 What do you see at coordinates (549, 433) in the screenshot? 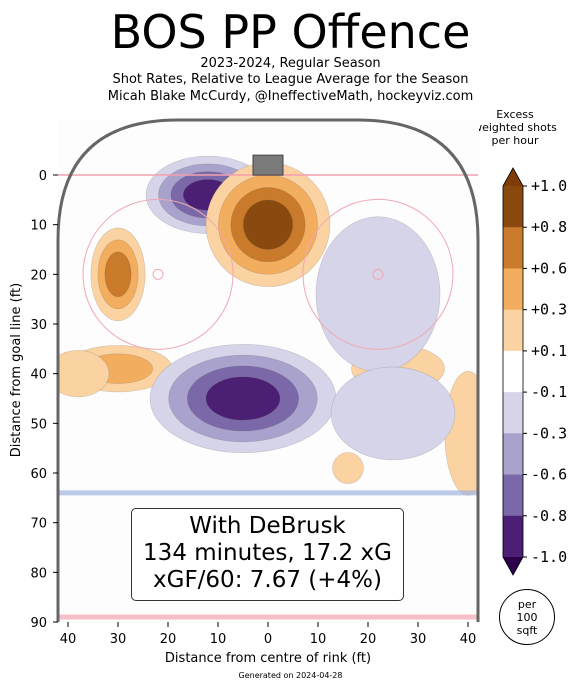
I see `colorbar-tick-label: -0.3` at bounding box center [549, 433].